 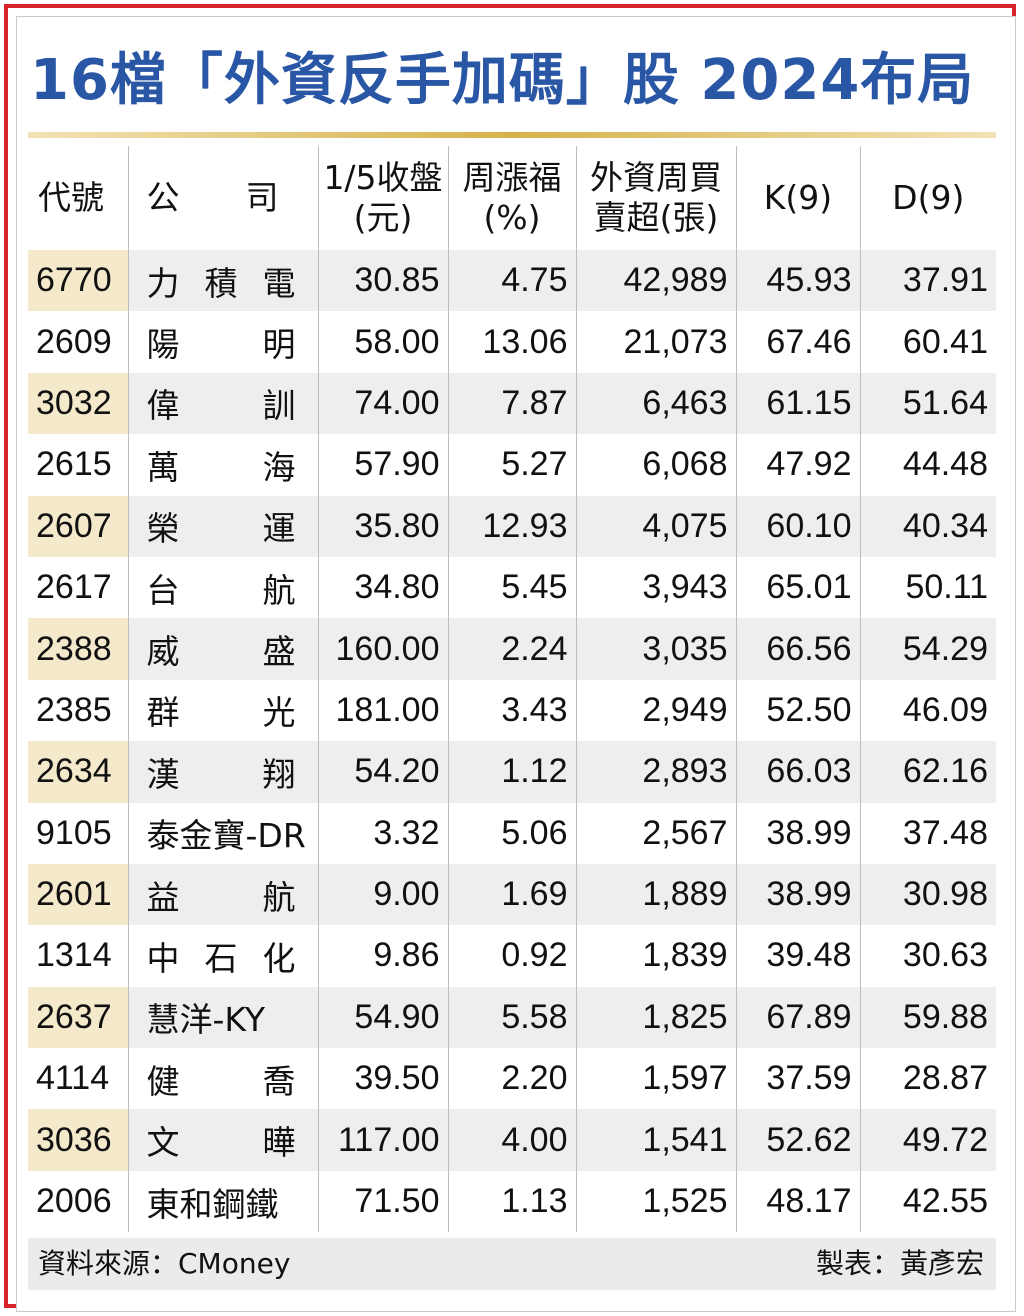 What do you see at coordinates (655, 956) in the screenshot?
I see `cell-foreign-net: 1,839` at bounding box center [655, 956].